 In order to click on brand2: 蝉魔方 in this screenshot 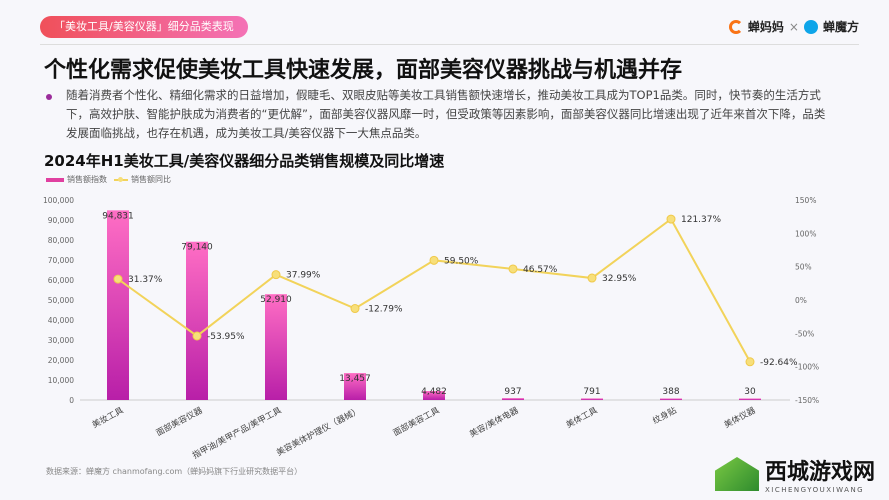, I will do `click(840, 27)`.